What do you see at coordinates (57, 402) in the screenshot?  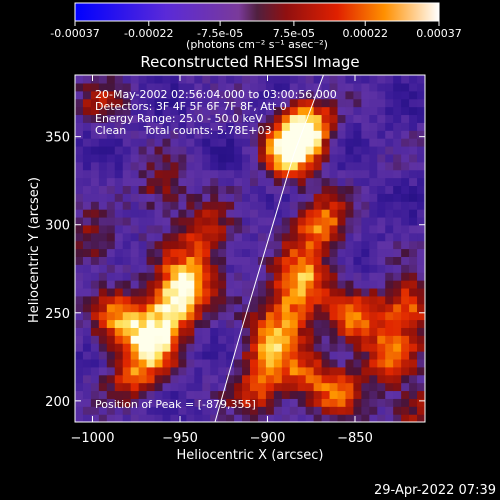 I see `y-axis-tick-label: 200` at bounding box center [57, 402].